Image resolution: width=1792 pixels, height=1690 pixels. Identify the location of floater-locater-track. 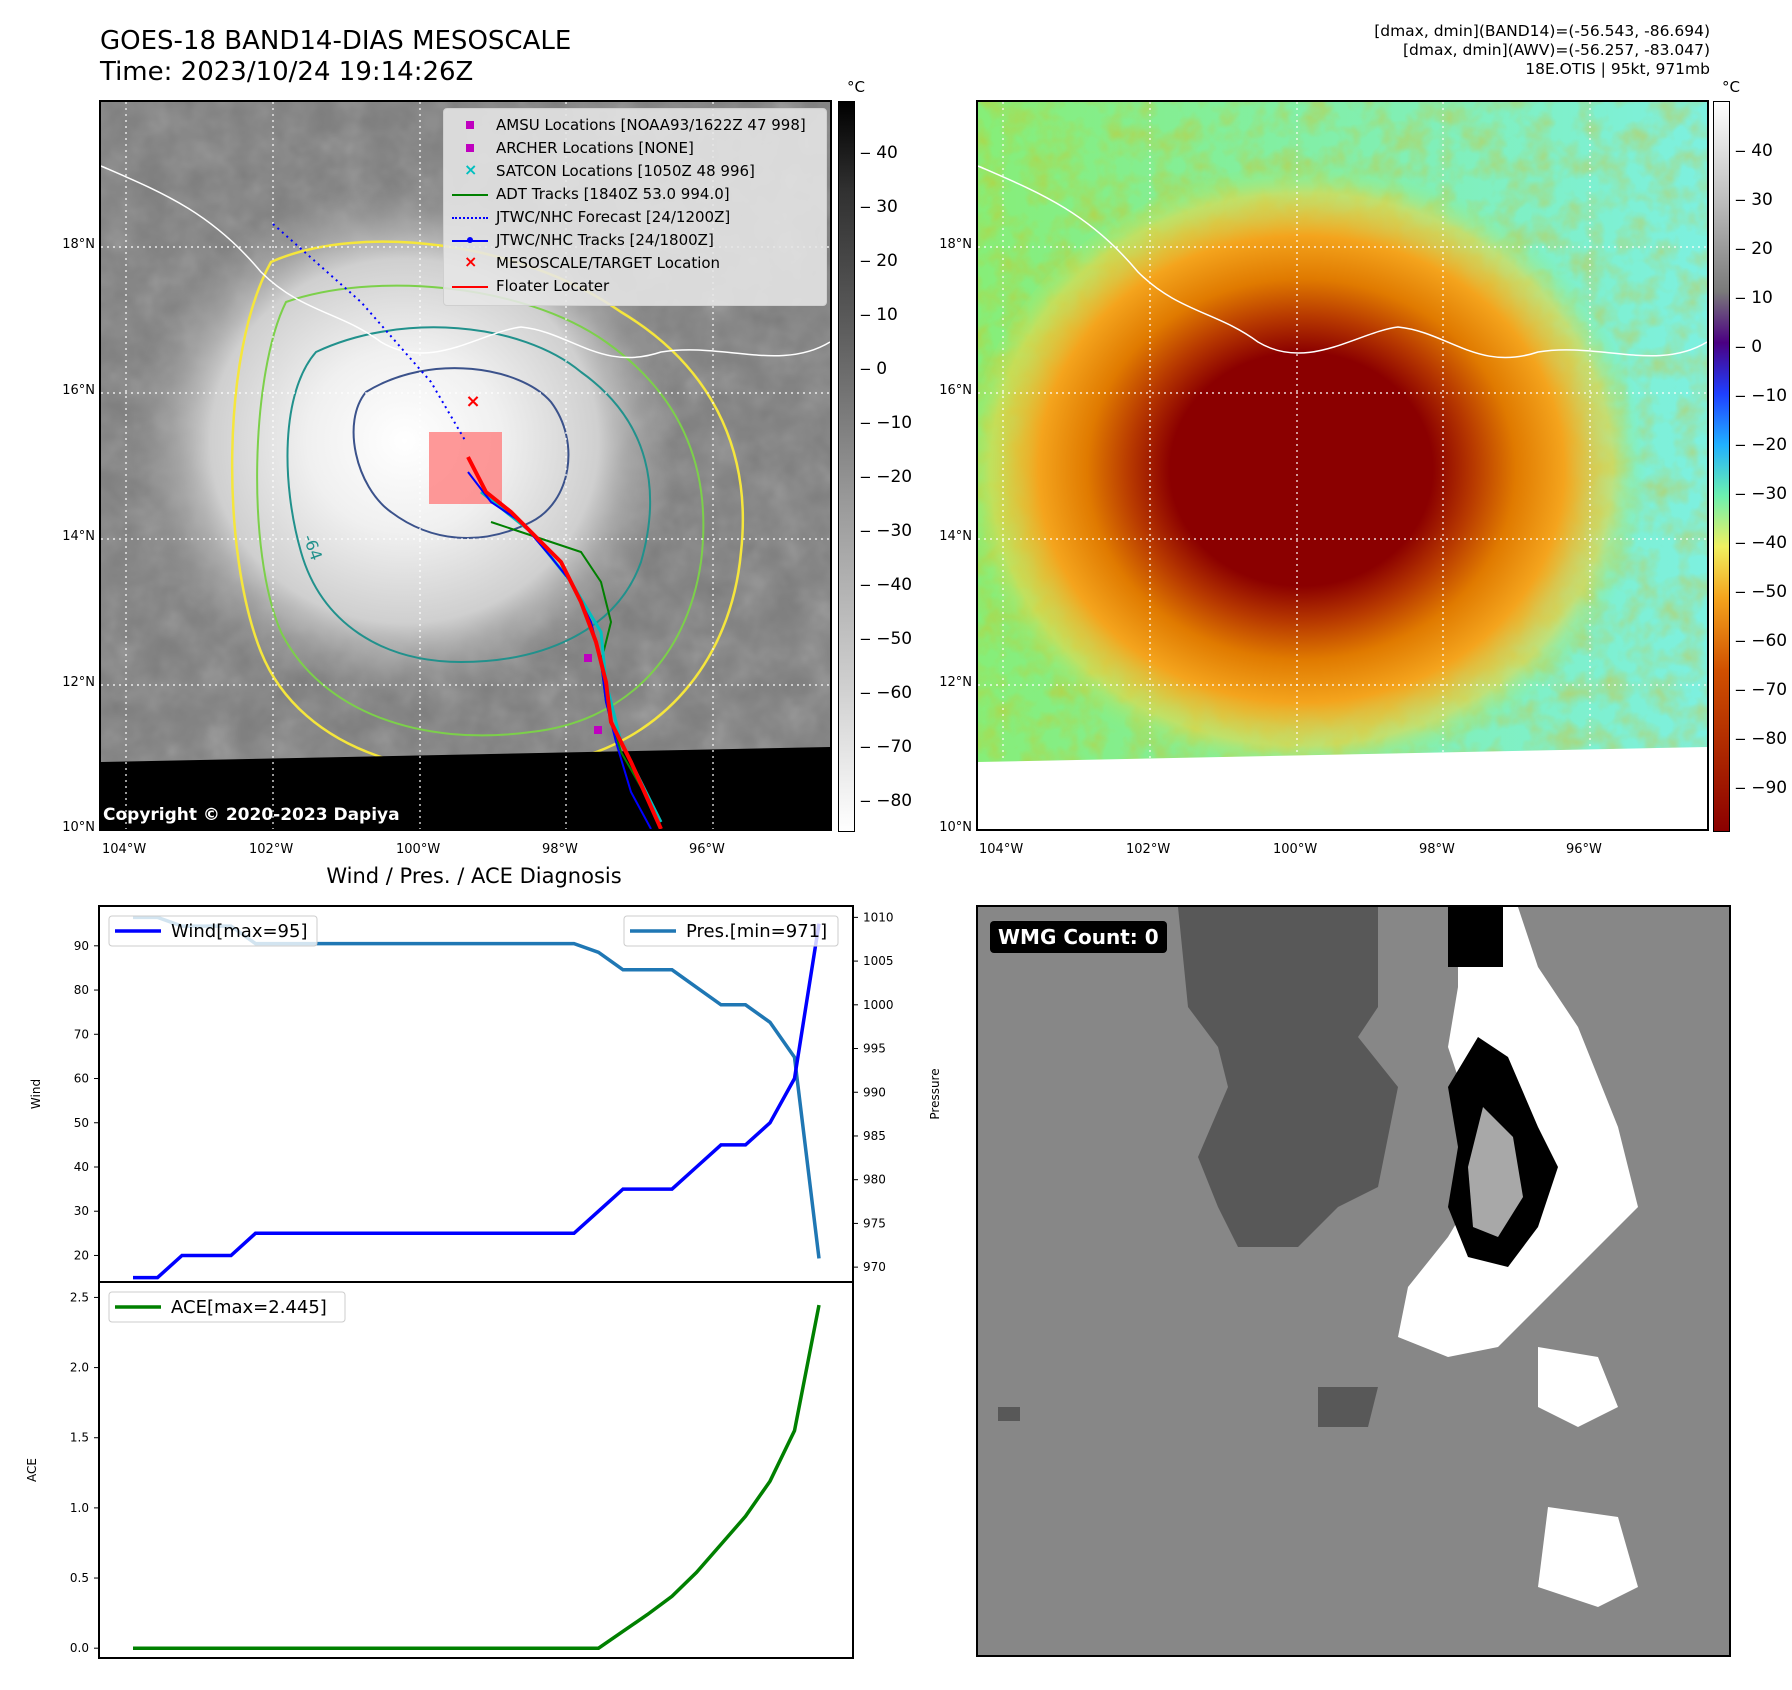
(564, 642).